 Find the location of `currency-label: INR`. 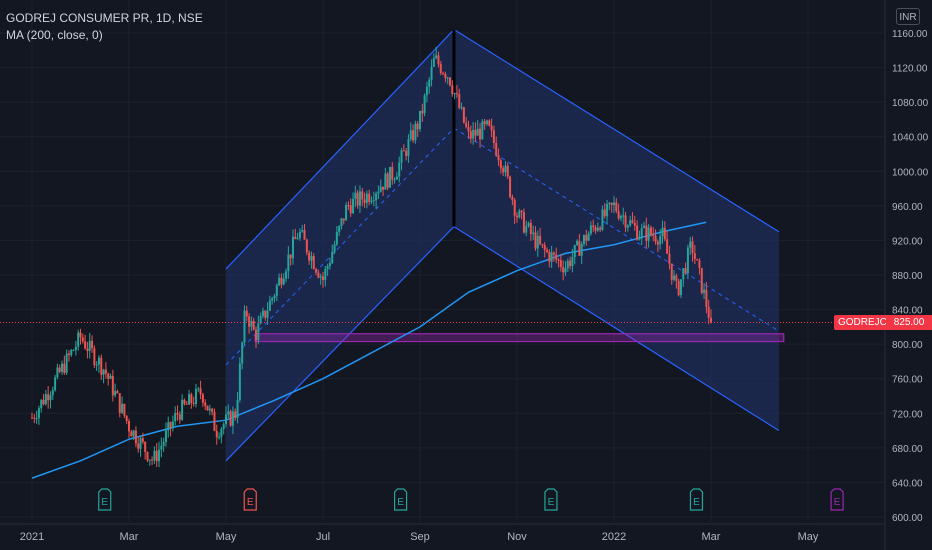

currency-label: INR is located at coordinates (908, 16).